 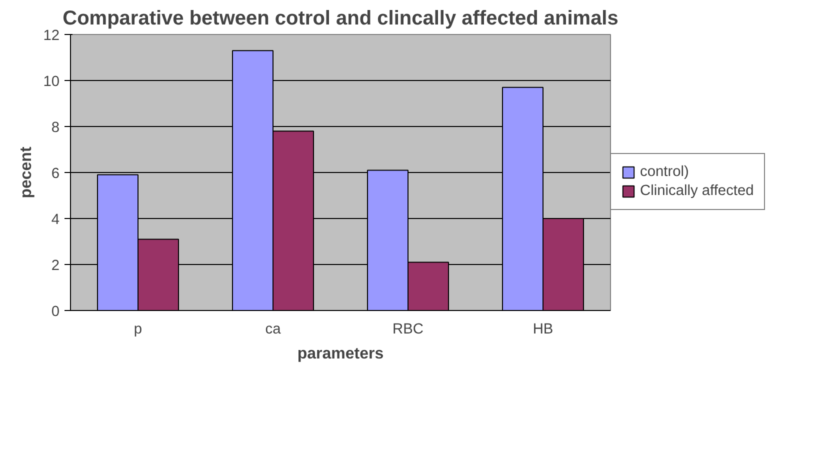 What do you see at coordinates (55, 220) in the screenshot?
I see `y-tick-label: 4` at bounding box center [55, 220].